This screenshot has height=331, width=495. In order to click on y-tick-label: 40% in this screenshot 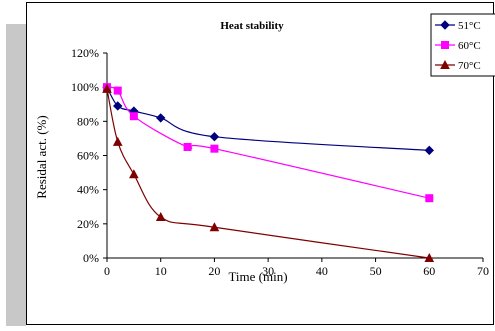, I will do `click(88, 190)`.